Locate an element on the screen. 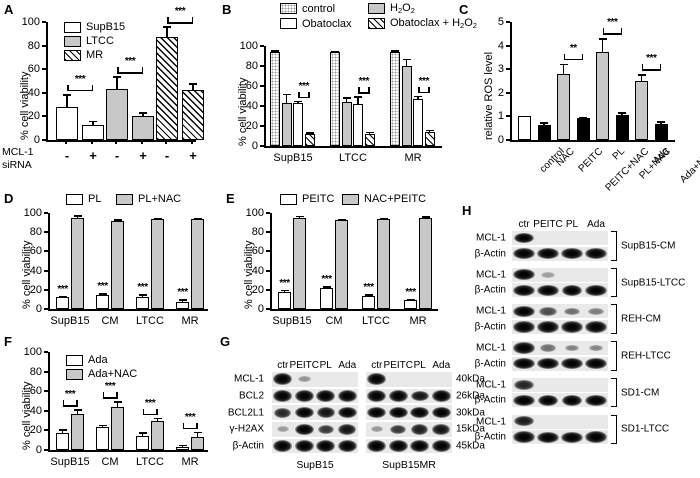  errorbar-g2-s1 is located at coordinates (157, 218).